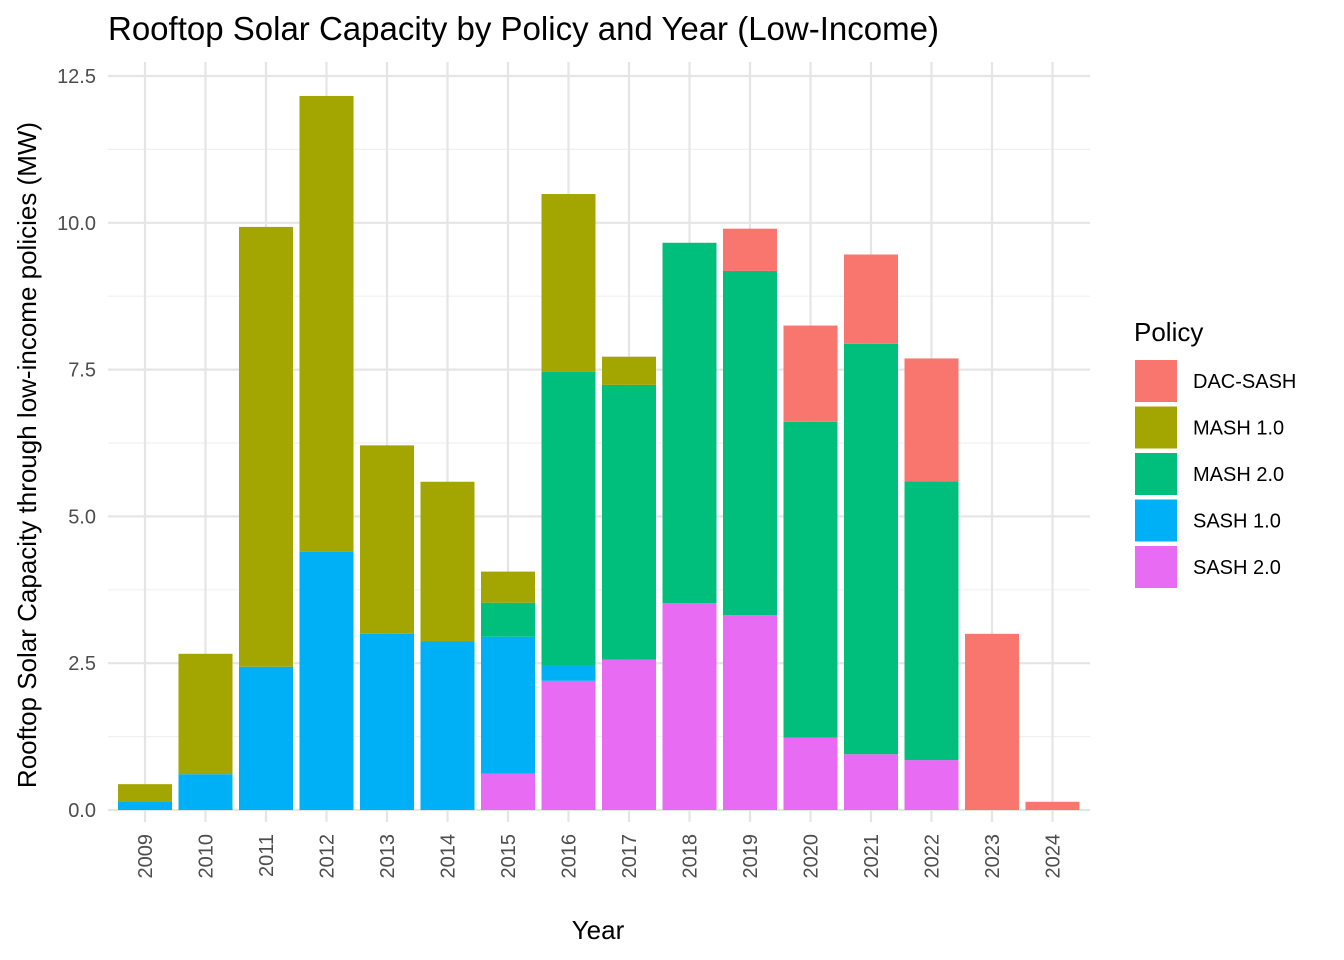 The height and width of the screenshot is (960, 1344). What do you see at coordinates (630, 856) in the screenshot?
I see `x-tick-label: 2017` at bounding box center [630, 856].